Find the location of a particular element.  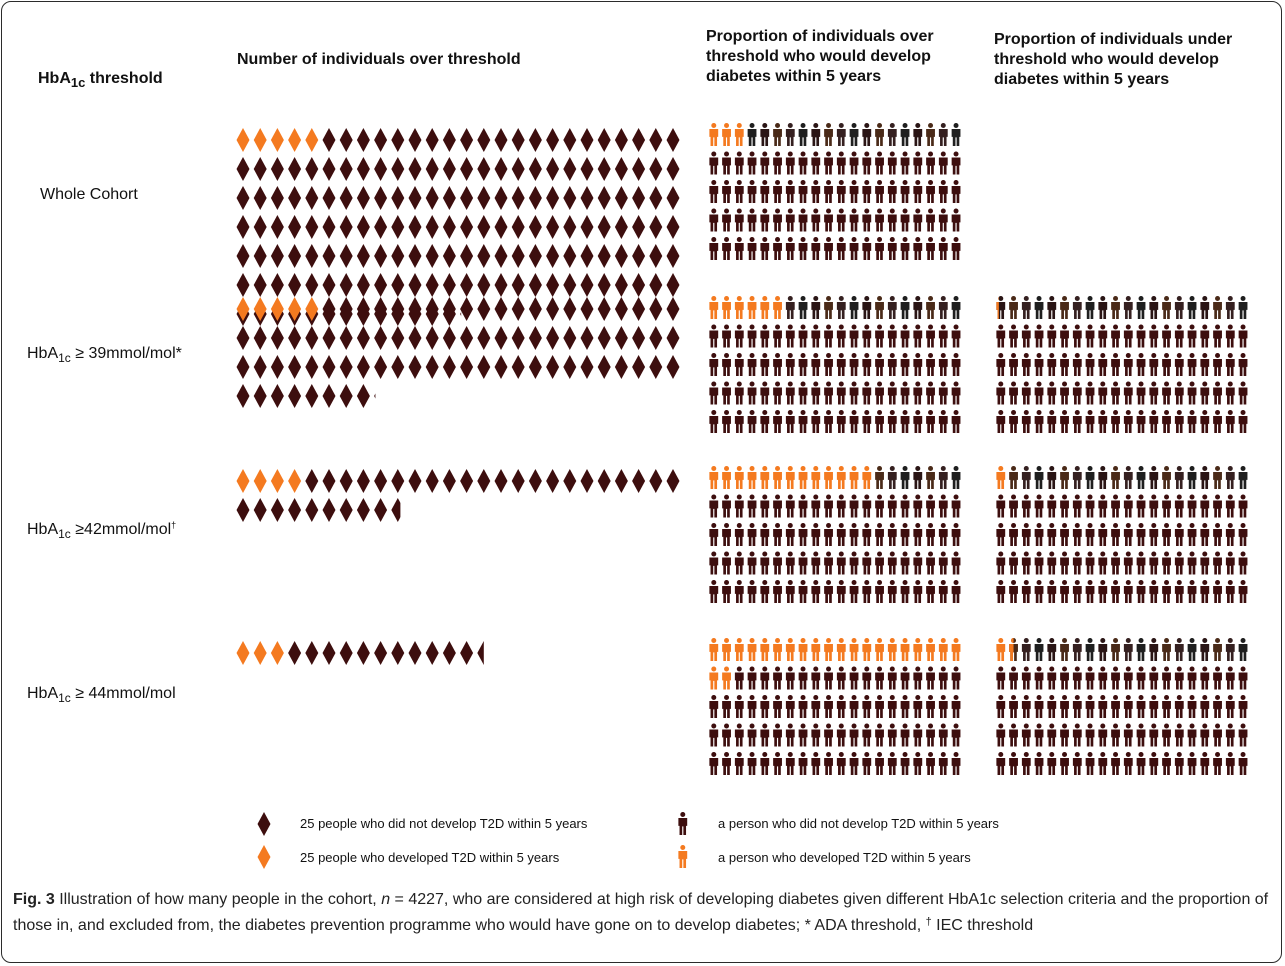

row-label-rest: ≥ 39mmol/mol* is located at coordinates (126, 353).